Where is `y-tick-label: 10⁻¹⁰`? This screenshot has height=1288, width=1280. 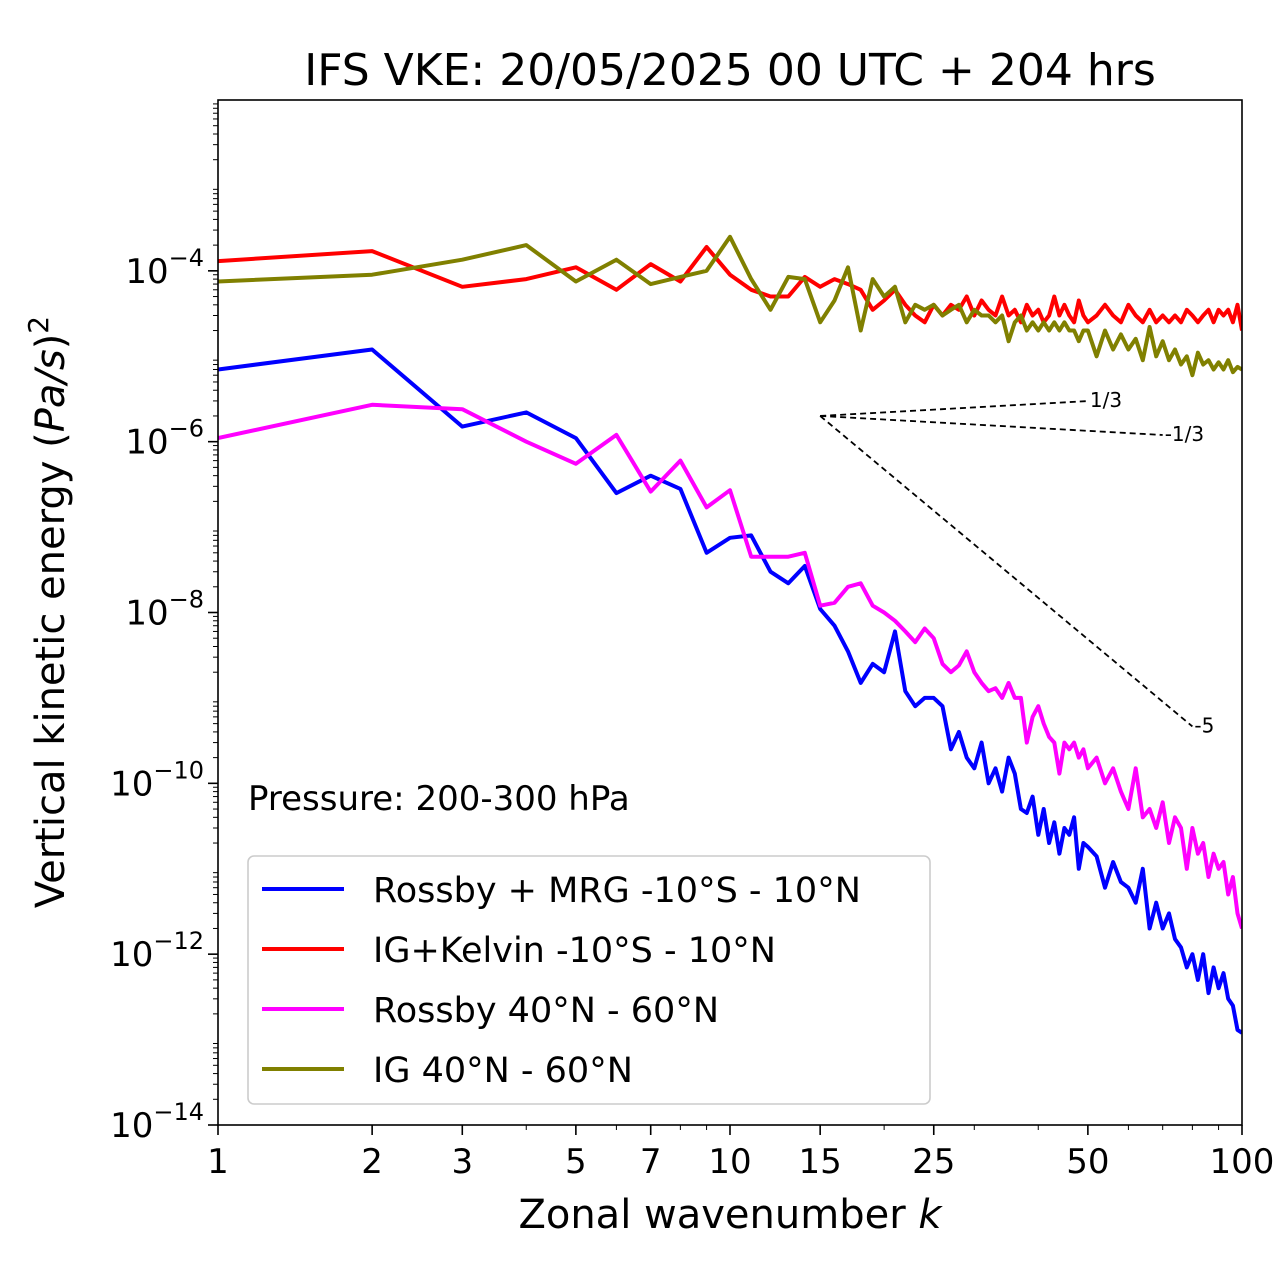
y-tick-label: 10⁻¹⁰ is located at coordinates (157, 780).